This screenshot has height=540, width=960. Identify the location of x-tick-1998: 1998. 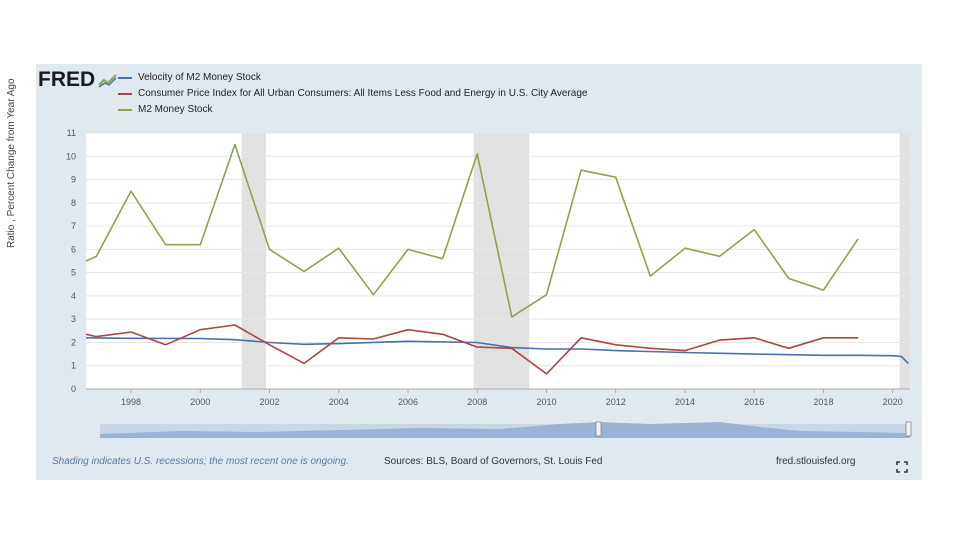
(131, 402).